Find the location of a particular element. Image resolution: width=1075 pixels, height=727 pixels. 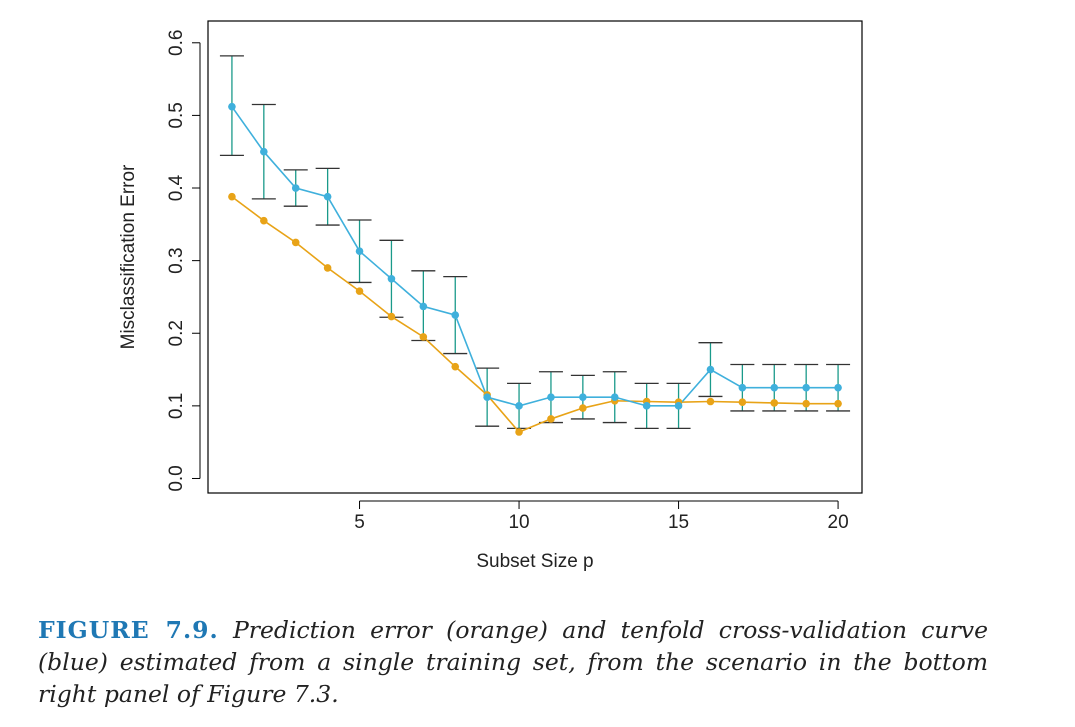

x-tick-label: 5 is located at coordinates (359, 522).